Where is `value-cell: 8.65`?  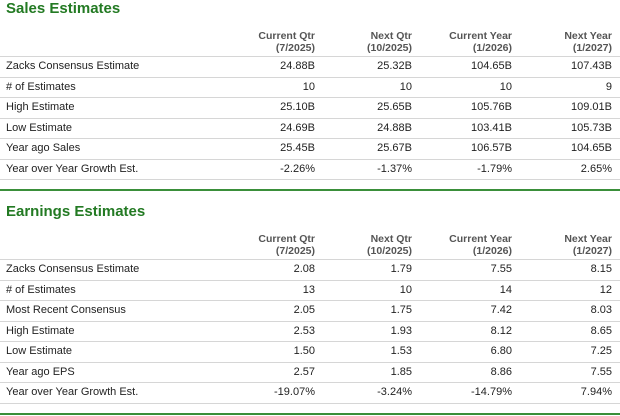
value-cell: 8.65 is located at coordinates (601, 330).